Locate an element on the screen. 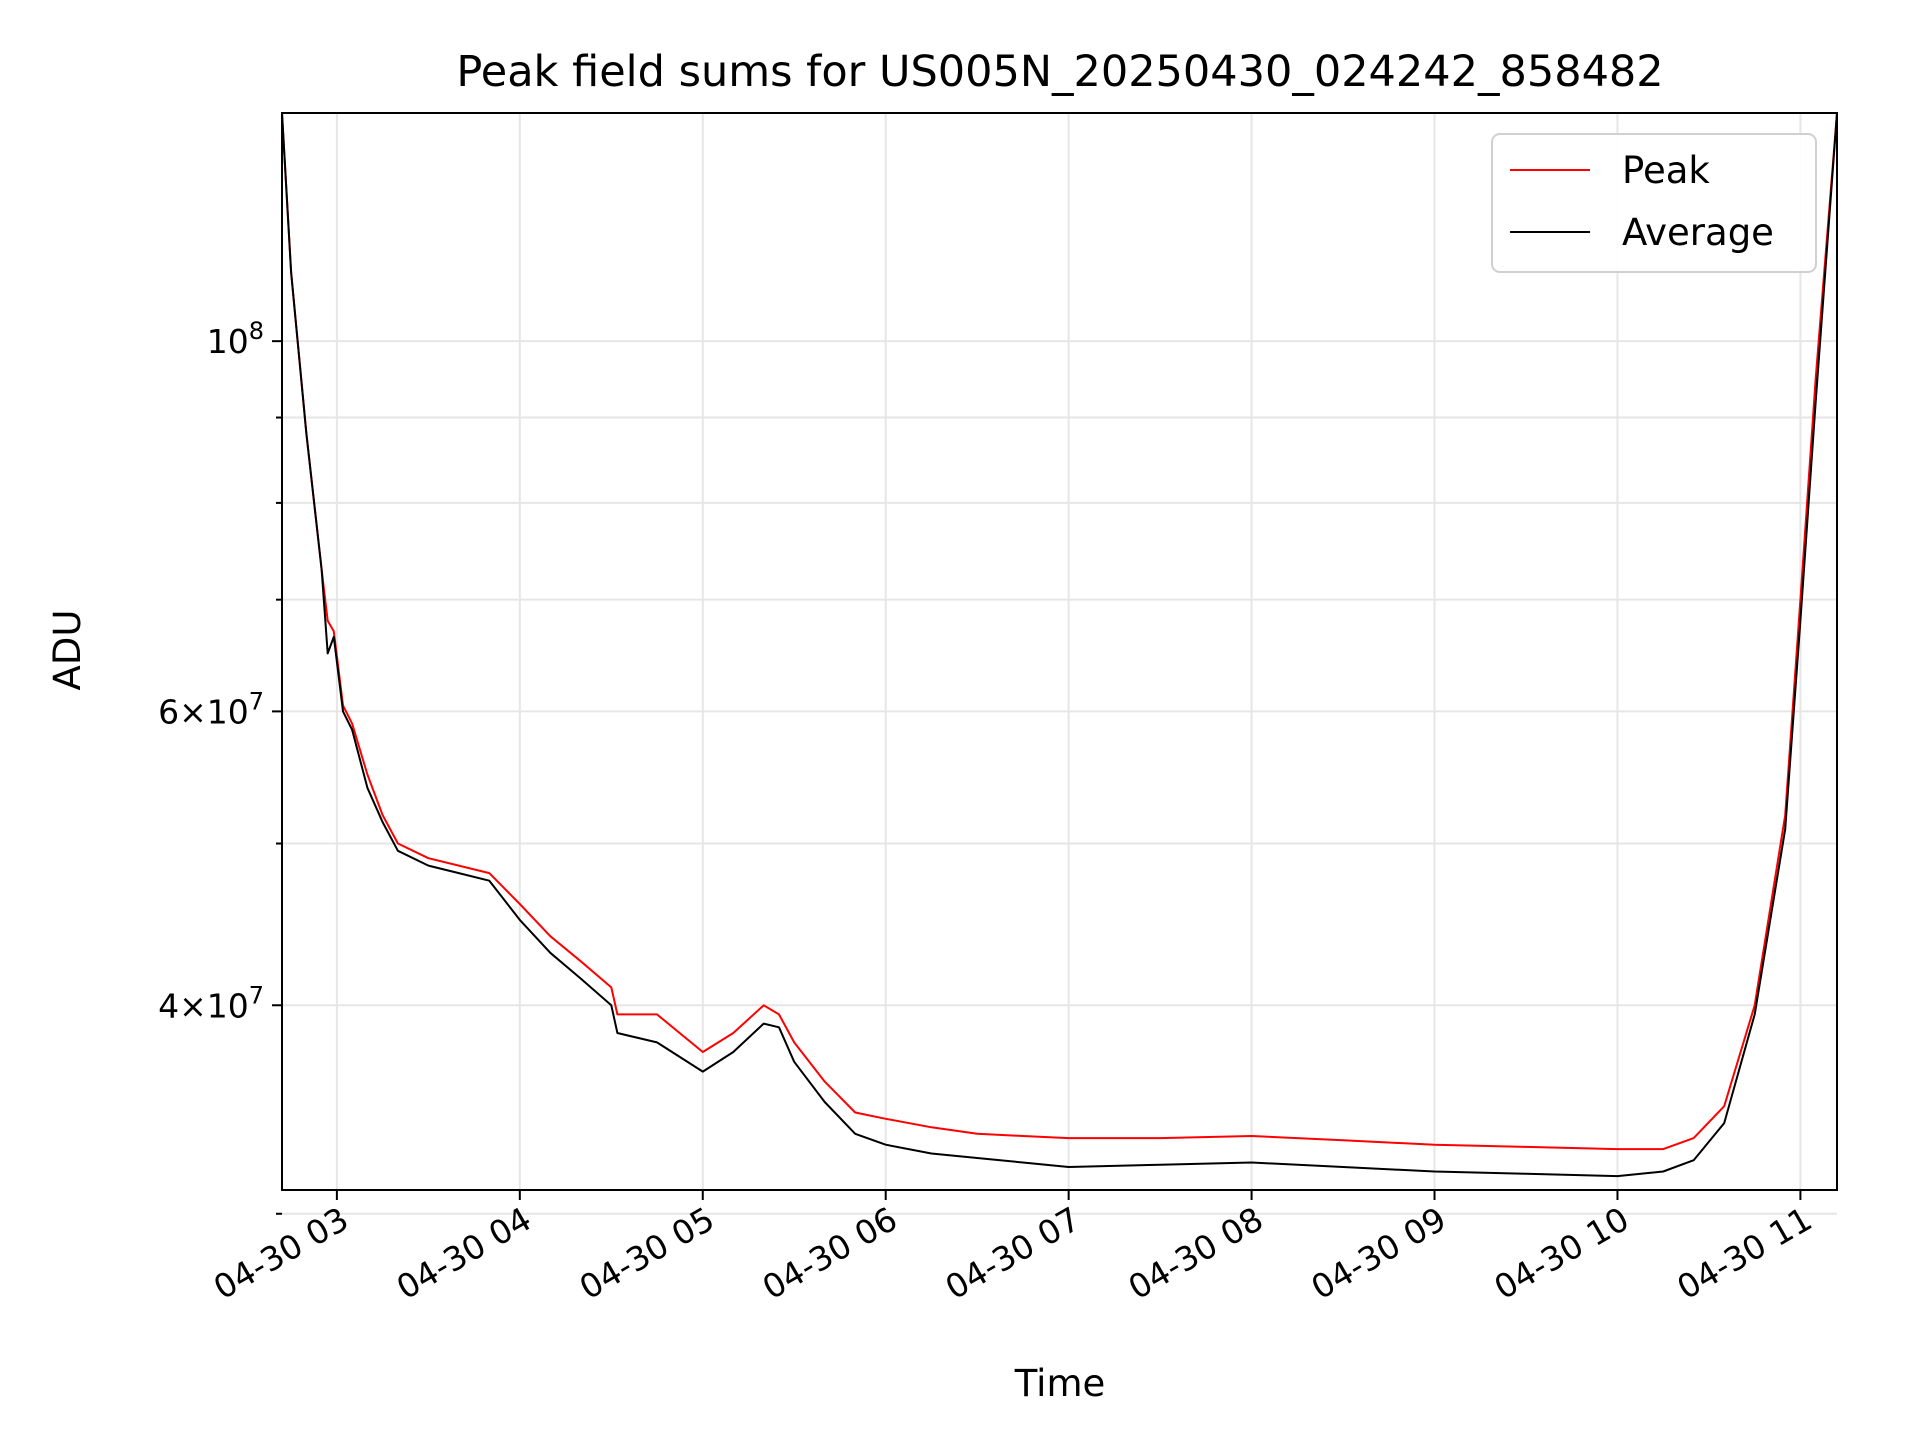 This screenshot has height=1440, width=1920. y-ticks: 108 6×107 4×107 is located at coordinates (220, 766).